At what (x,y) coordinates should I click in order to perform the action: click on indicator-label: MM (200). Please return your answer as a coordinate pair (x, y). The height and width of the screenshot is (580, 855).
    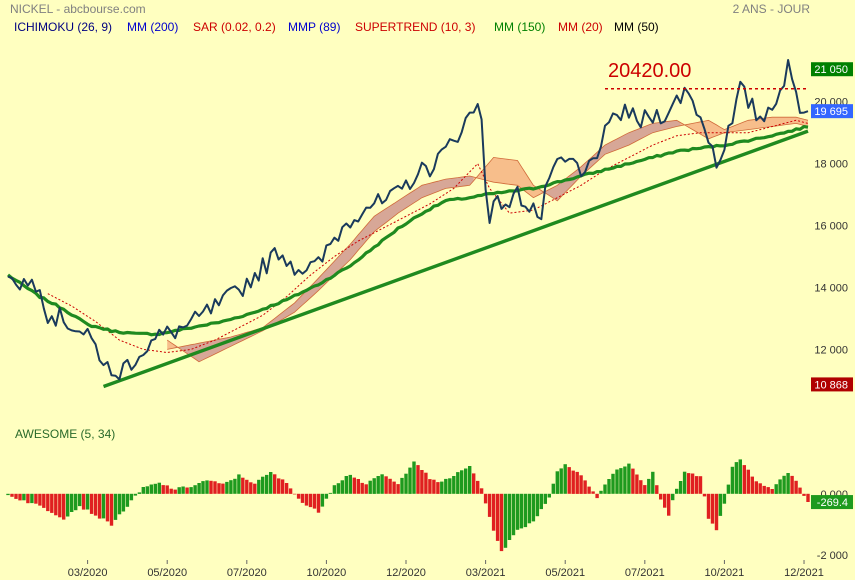
    Looking at the image, I should click on (152, 27).